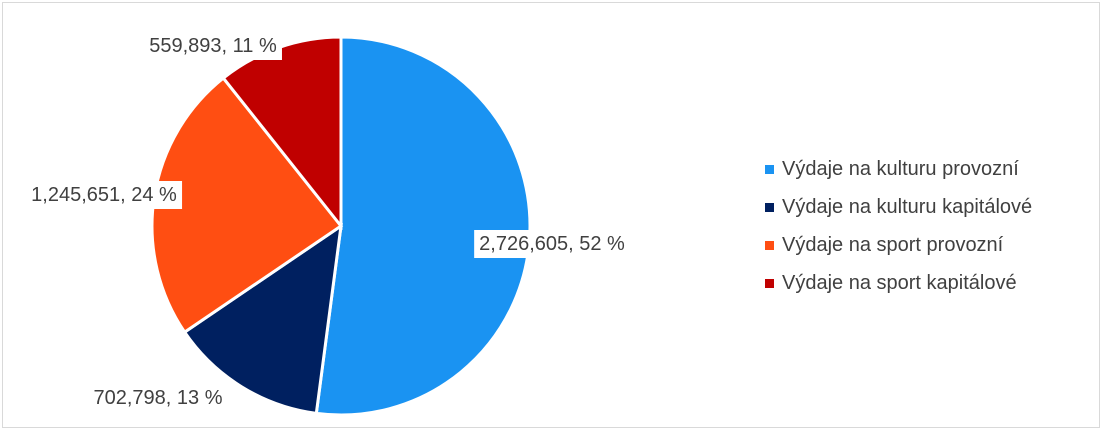  I want to click on legend-label-2: Výdaje na kulturu kapitálové, so click(907, 206).